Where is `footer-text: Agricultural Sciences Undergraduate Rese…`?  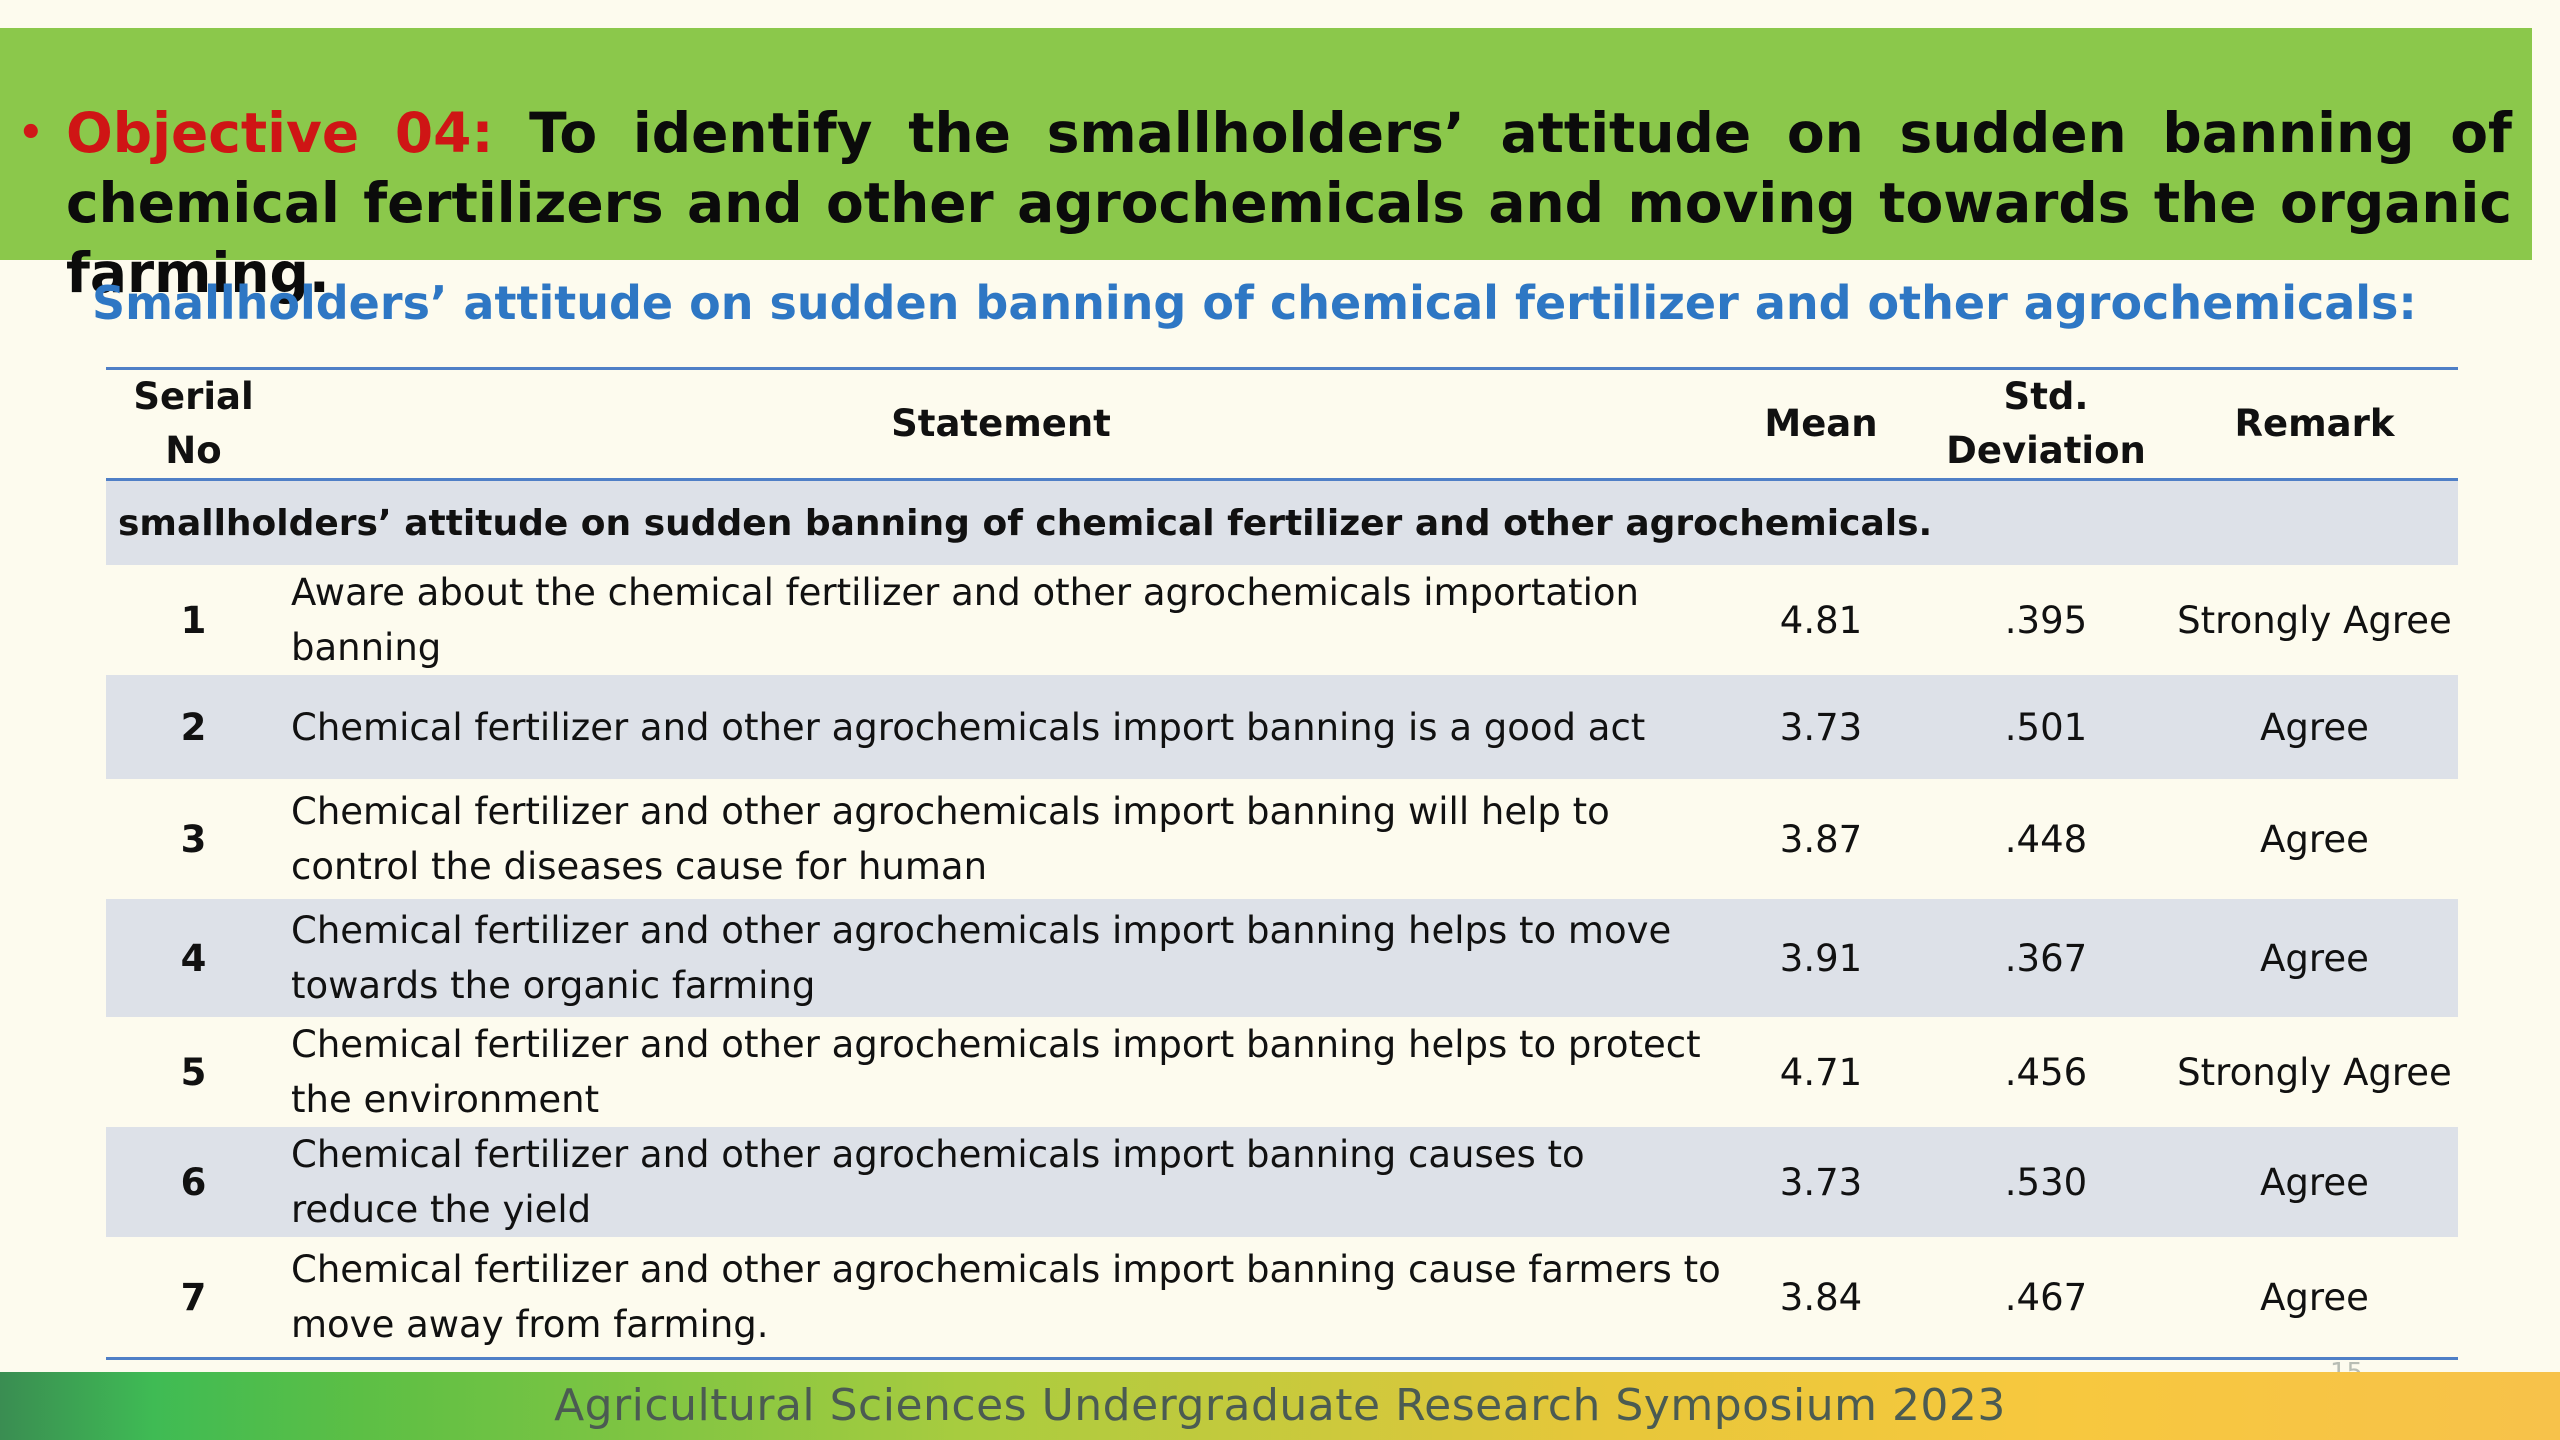 footer-text: Agricultural Sciences Undergraduate Rese… is located at coordinates (1280, 1405).